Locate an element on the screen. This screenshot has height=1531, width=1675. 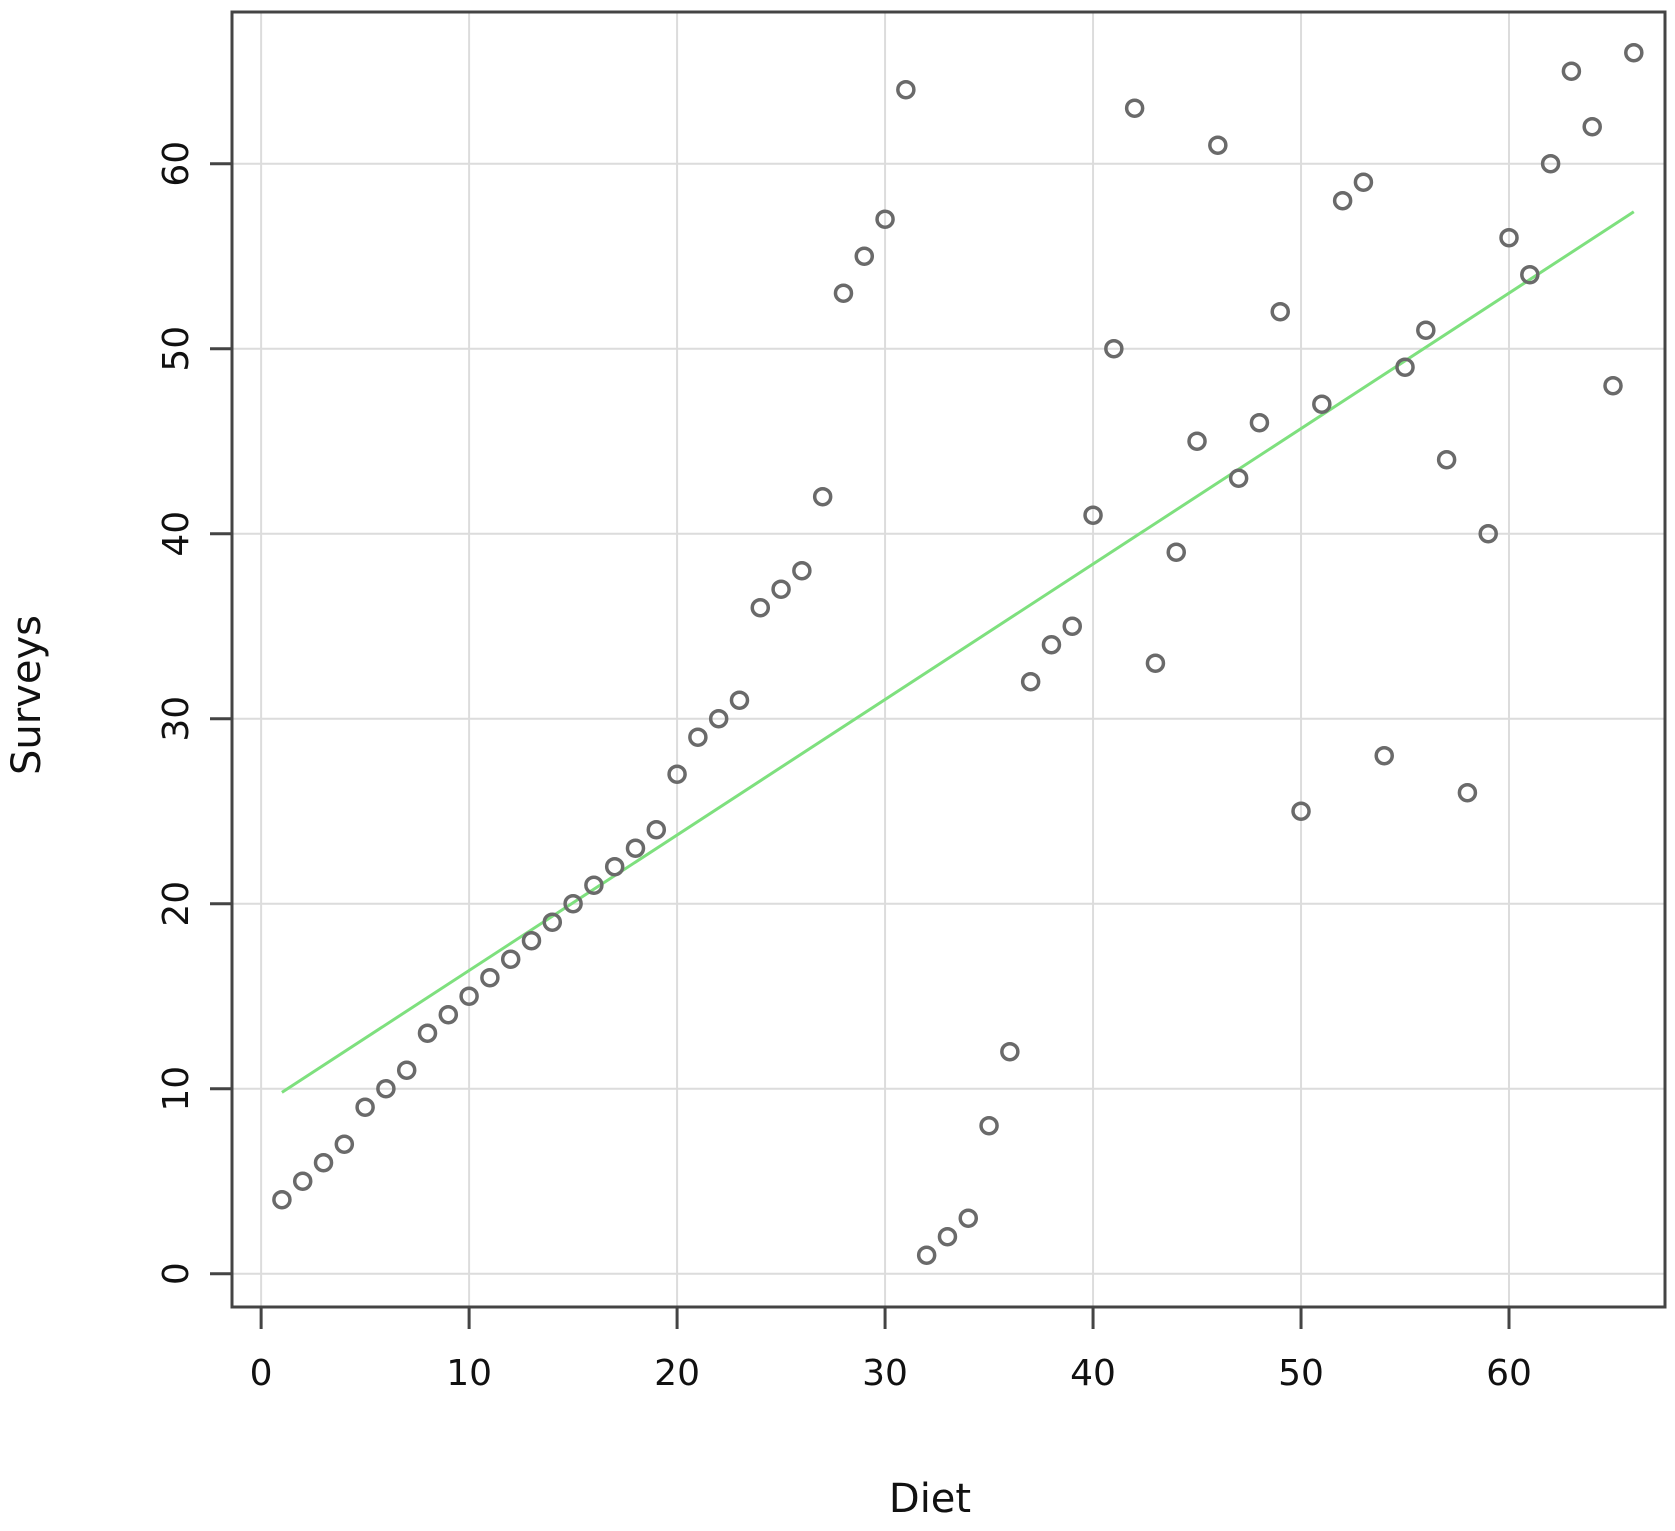
x-tick-label: 10 is located at coordinates (469, 1373).